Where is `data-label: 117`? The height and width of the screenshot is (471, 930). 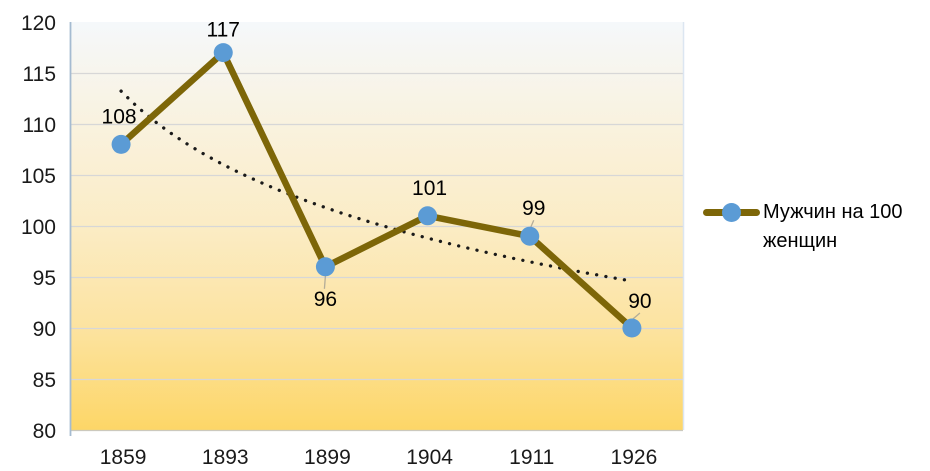
data-label: 117 is located at coordinates (223, 30).